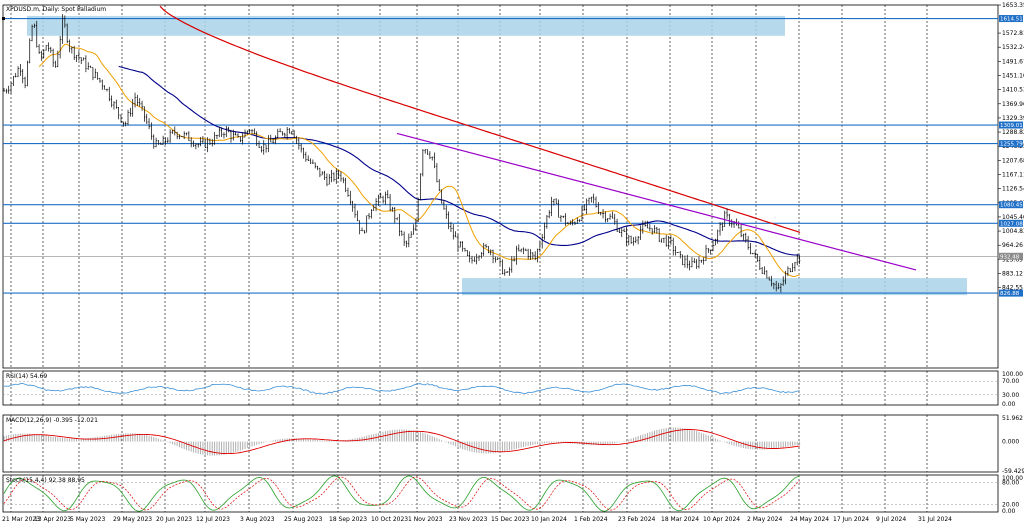 This screenshot has width=1024, height=527. Describe the element at coordinates (257, 519) in the screenshot. I see `x-tick-label: 3 Aug 2023` at that location.